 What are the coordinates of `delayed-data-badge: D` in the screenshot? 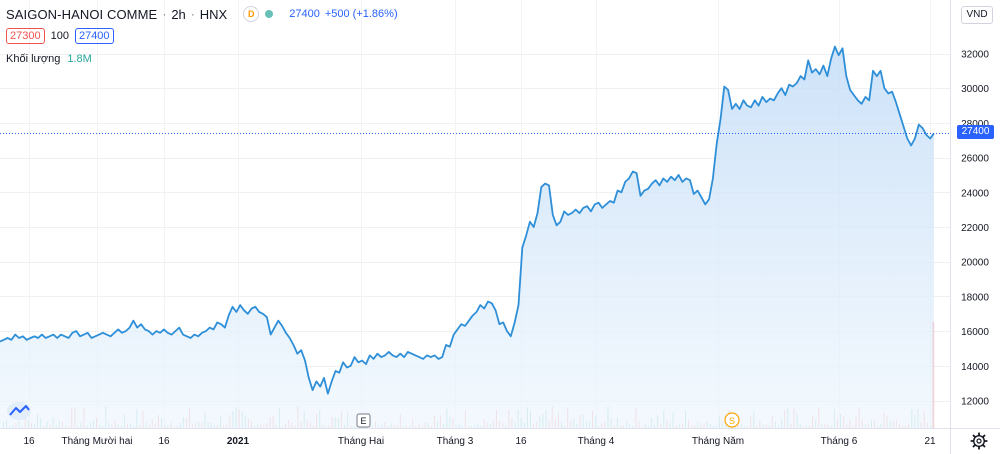 It's located at (251, 14).